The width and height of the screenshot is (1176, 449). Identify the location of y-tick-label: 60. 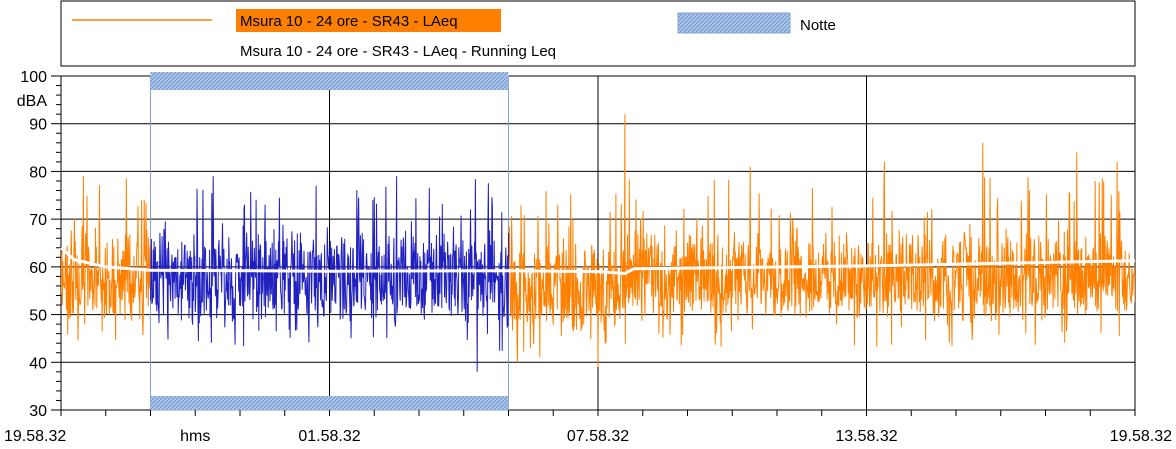
(38, 268).